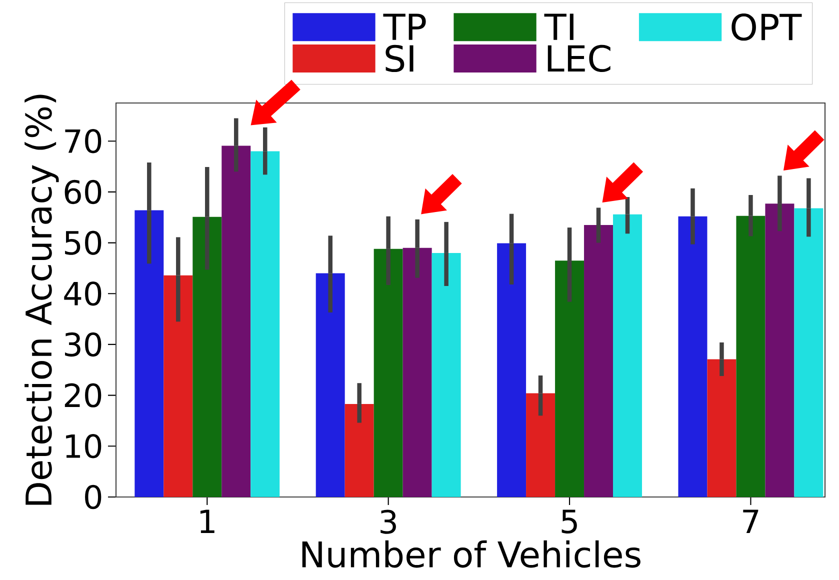  I want to click on legend-label: SI, so click(400, 58).